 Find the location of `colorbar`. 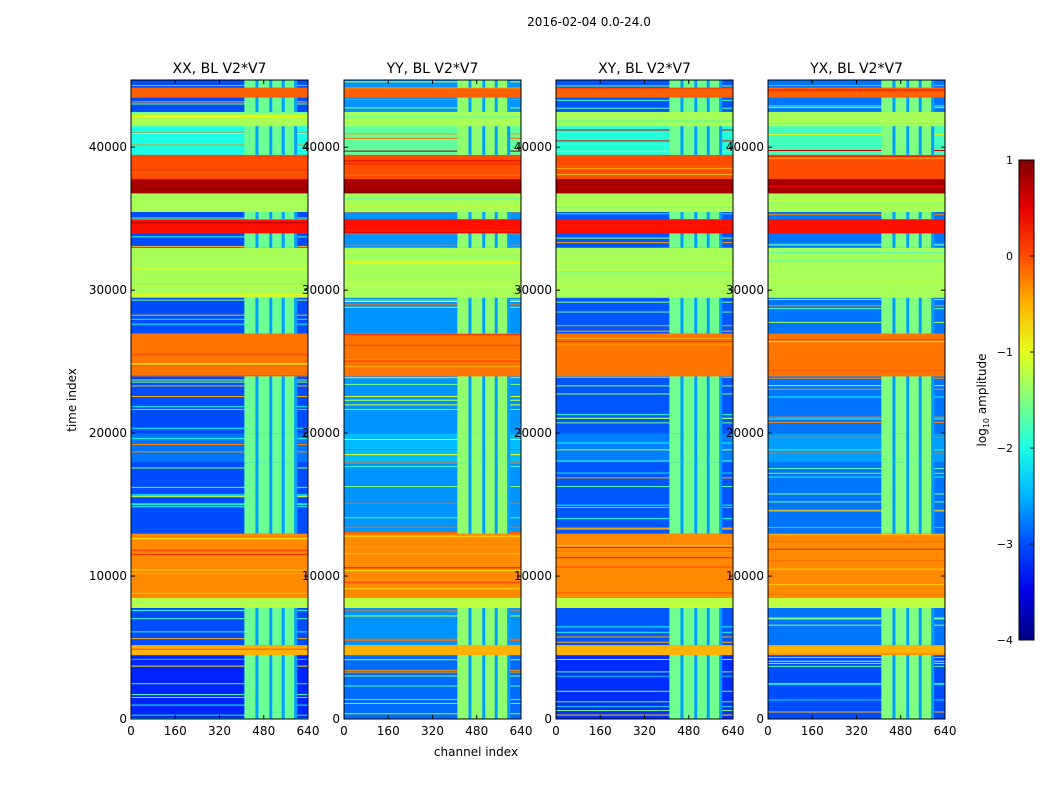

colorbar is located at coordinates (1026, 400).